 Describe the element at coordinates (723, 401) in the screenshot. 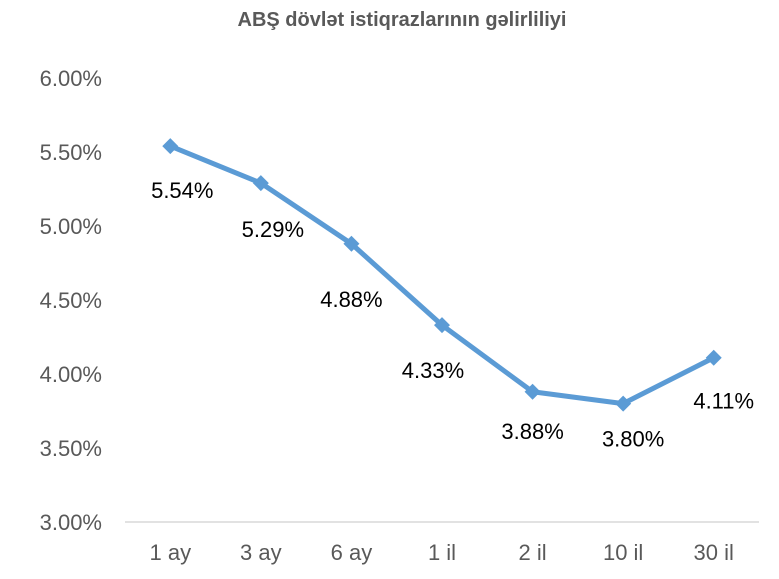

I see `data-label: 4.11%` at that location.